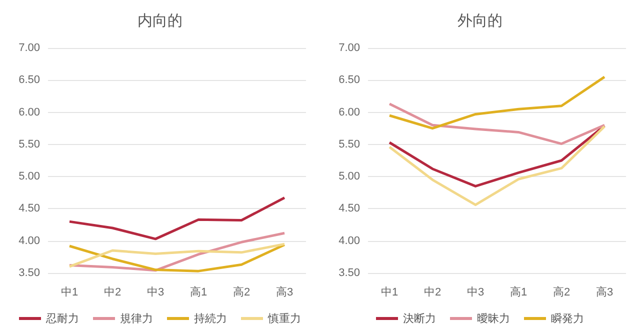 The image size is (640, 335). Describe the element at coordinates (136, 318) in the screenshot. I see `legend-label: 規律力` at that location.